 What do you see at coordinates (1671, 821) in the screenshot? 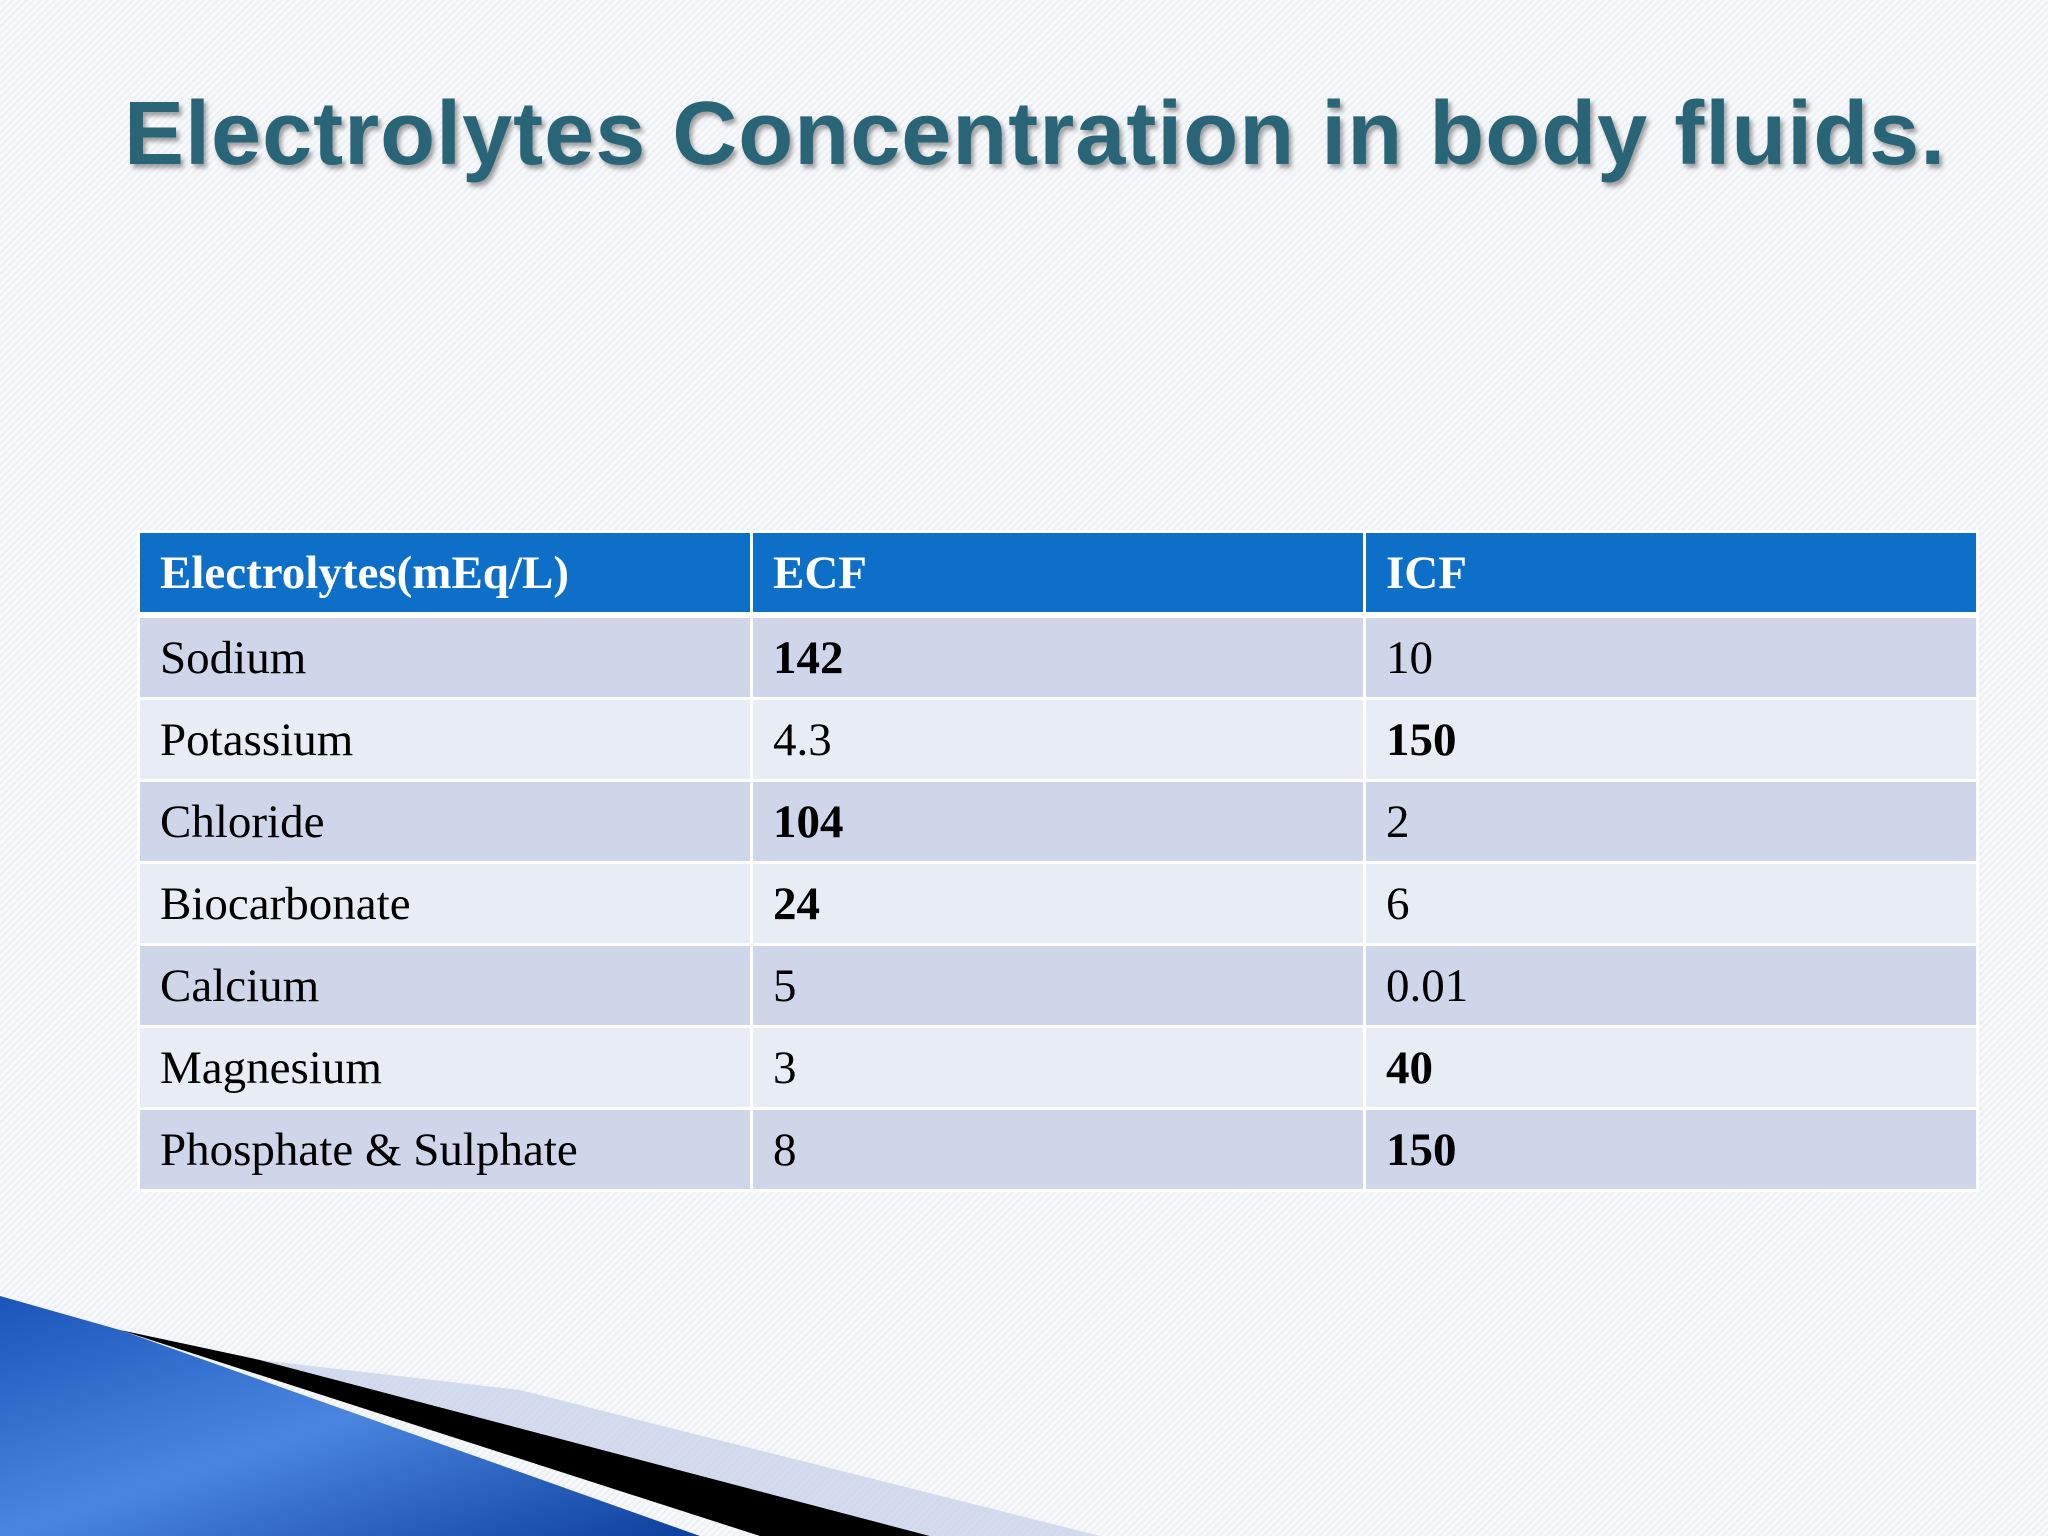
I see `cell: 2` at bounding box center [1671, 821].